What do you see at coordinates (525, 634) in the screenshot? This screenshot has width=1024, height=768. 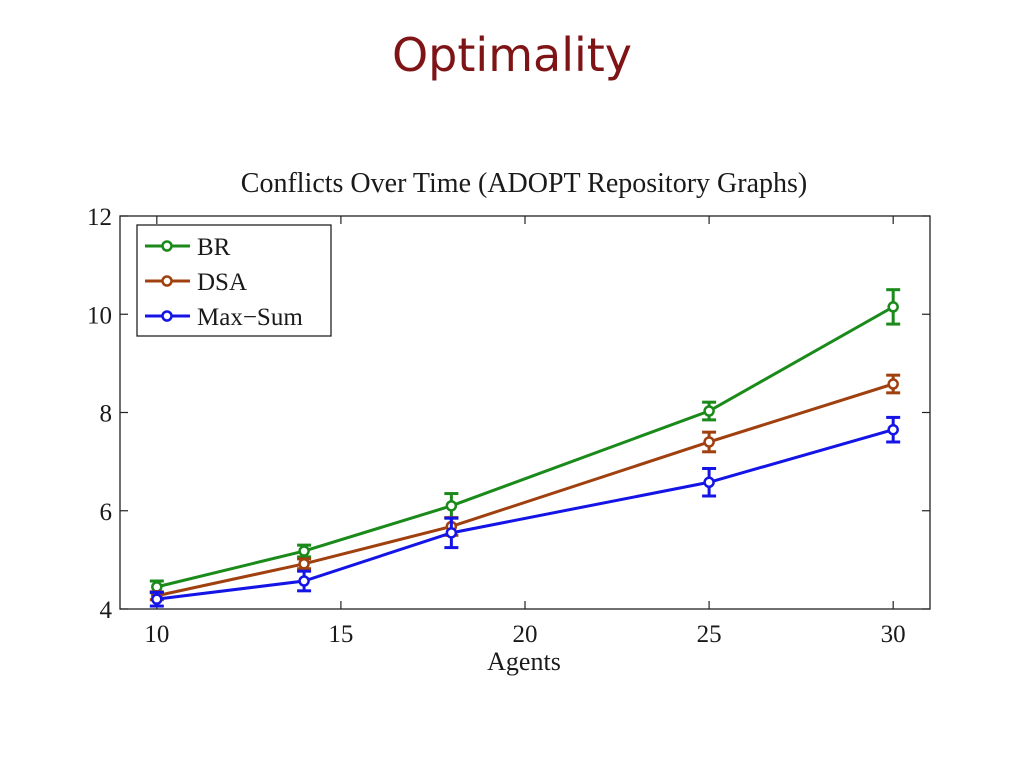 I see `x-tick-label: 20` at bounding box center [525, 634].